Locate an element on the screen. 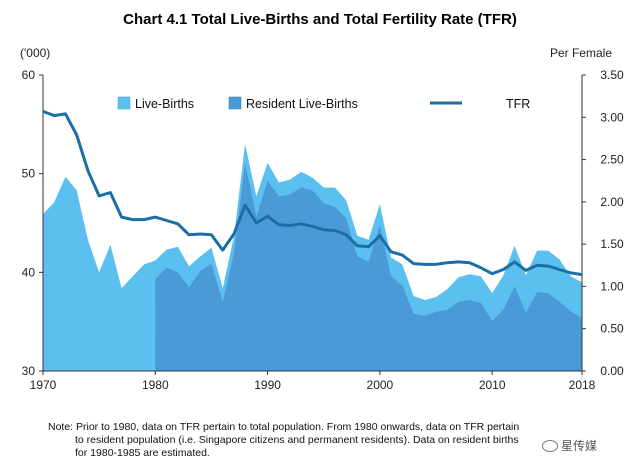 This screenshot has height=471, width=640. x-tick-label: 1990 is located at coordinates (267, 385).